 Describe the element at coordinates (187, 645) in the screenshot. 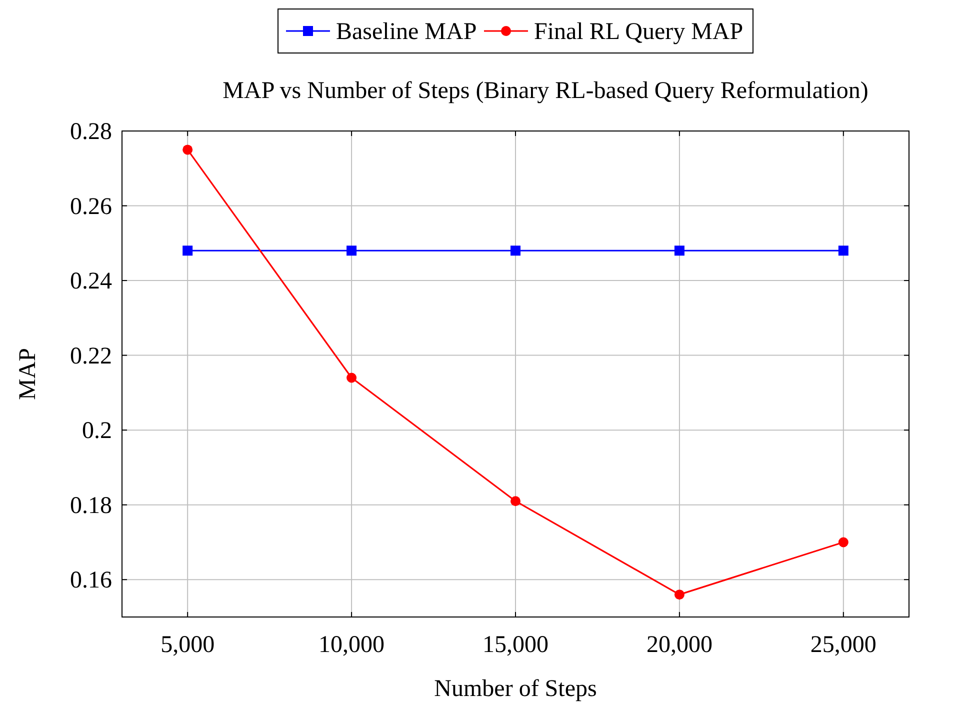

I see `x-tick-label: 5,000` at that location.